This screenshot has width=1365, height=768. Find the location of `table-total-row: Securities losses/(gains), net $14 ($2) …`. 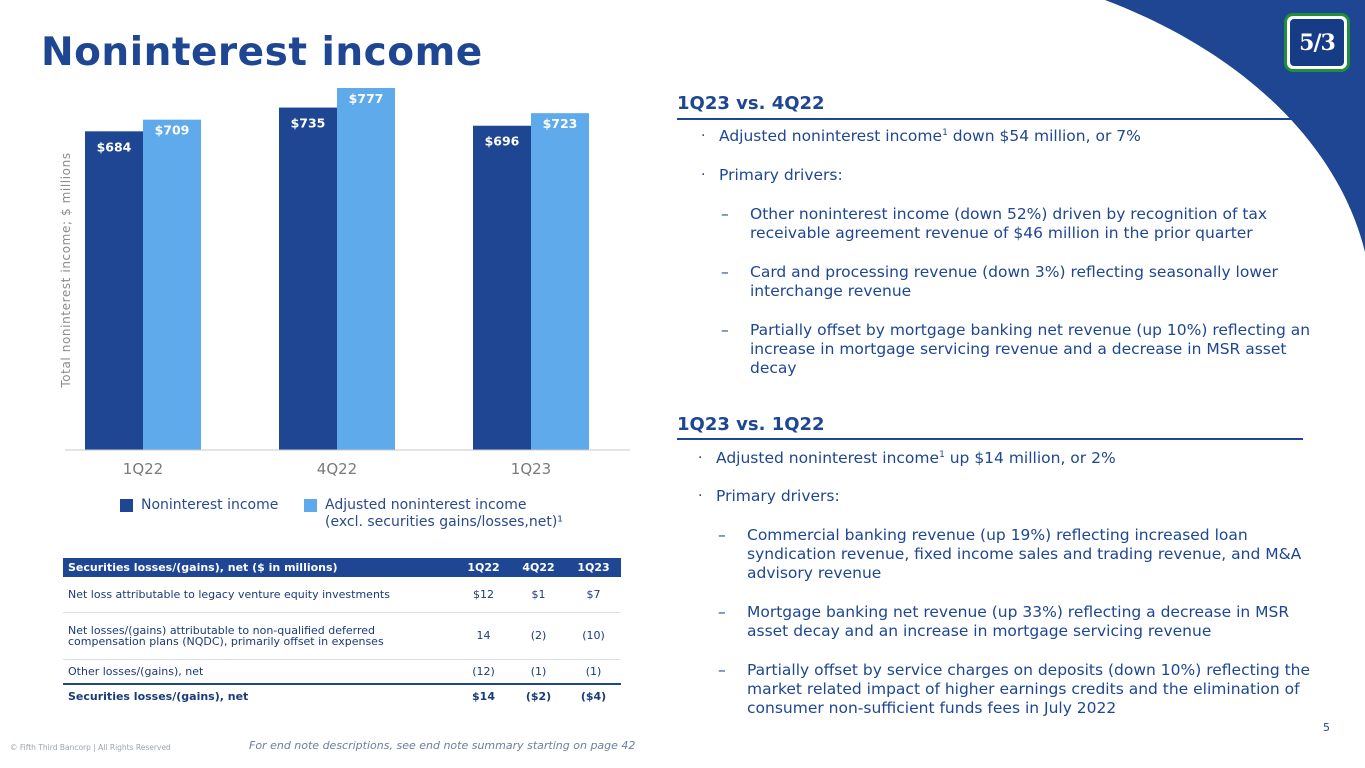

table-total-row: Securities losses/(gains), net $14 ($2) … is located at coordinates (342, 695).